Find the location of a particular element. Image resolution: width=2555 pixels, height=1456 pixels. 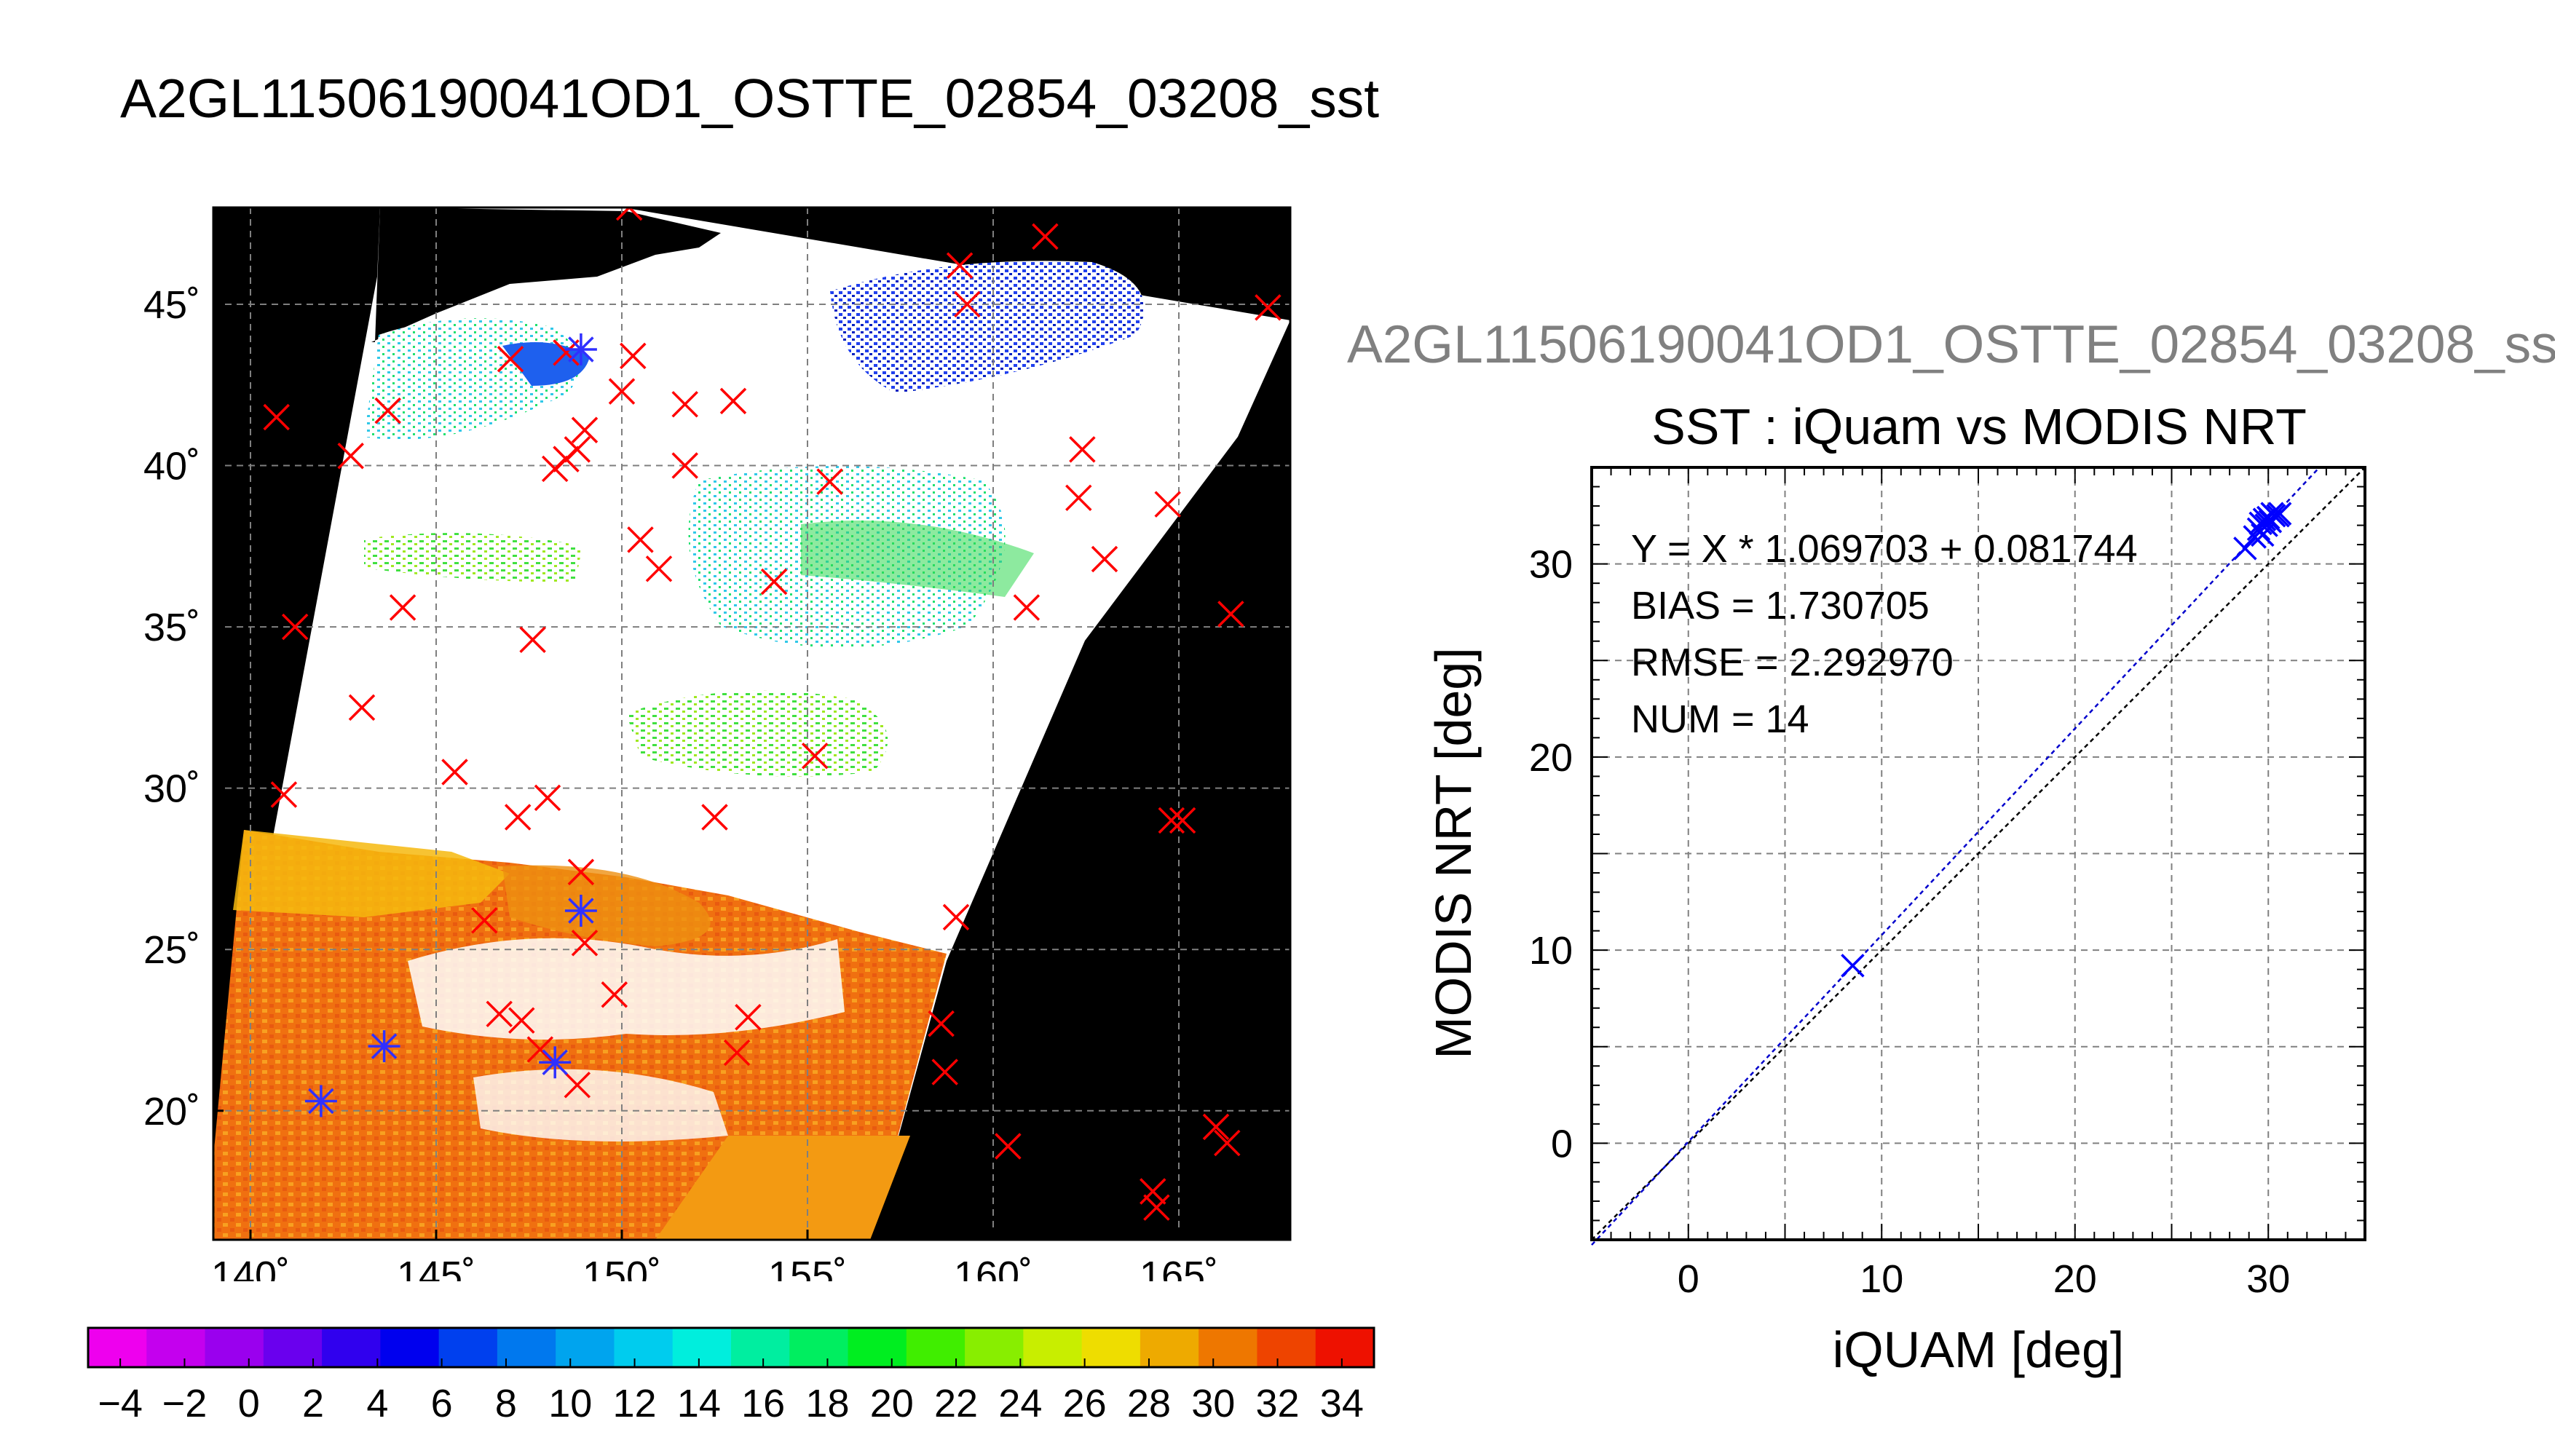

stats-bias: BIAS = 1.730705 is located at coordinates (1780, 606).